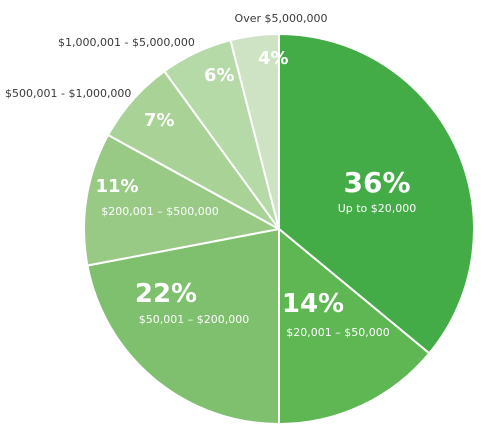 The width and height of the screenshot is (489, 440). Describe the element at coordinates (116, 186) in the screenshot. I see `slice-percent-label: 11%` at that location.